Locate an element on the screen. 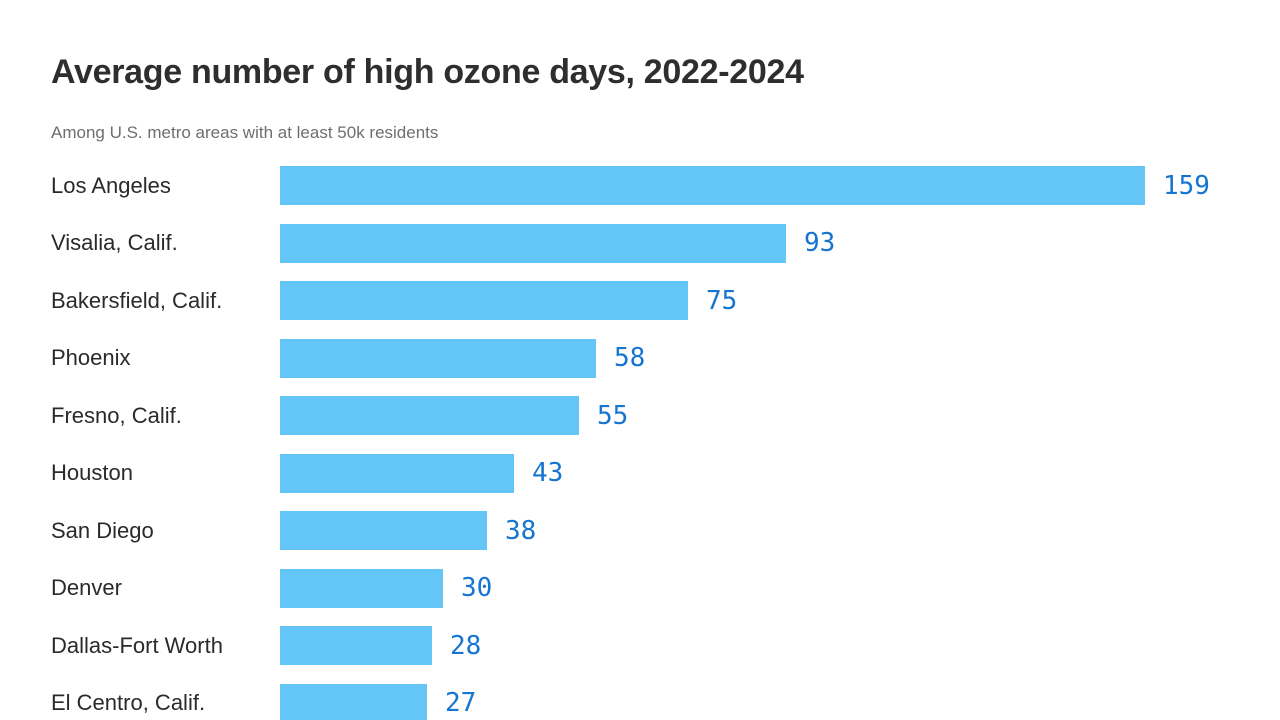  value-label: 159 is located at coordinates (1186, 185).